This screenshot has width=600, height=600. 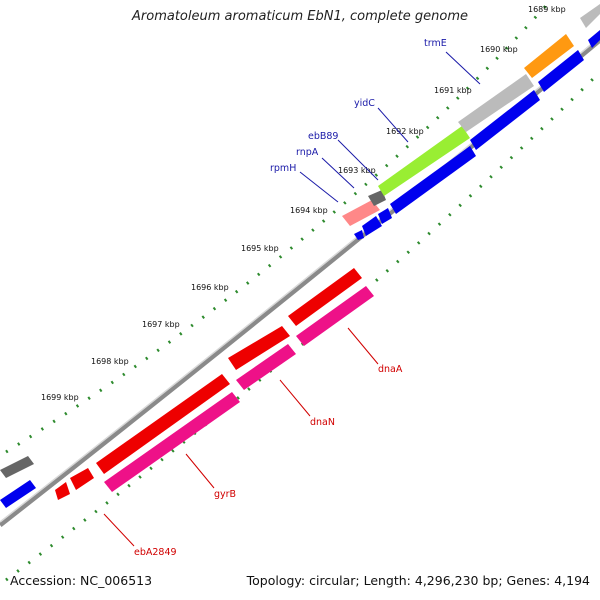 I want to click on gene-block-blue-right, so click(x=561, y=71).